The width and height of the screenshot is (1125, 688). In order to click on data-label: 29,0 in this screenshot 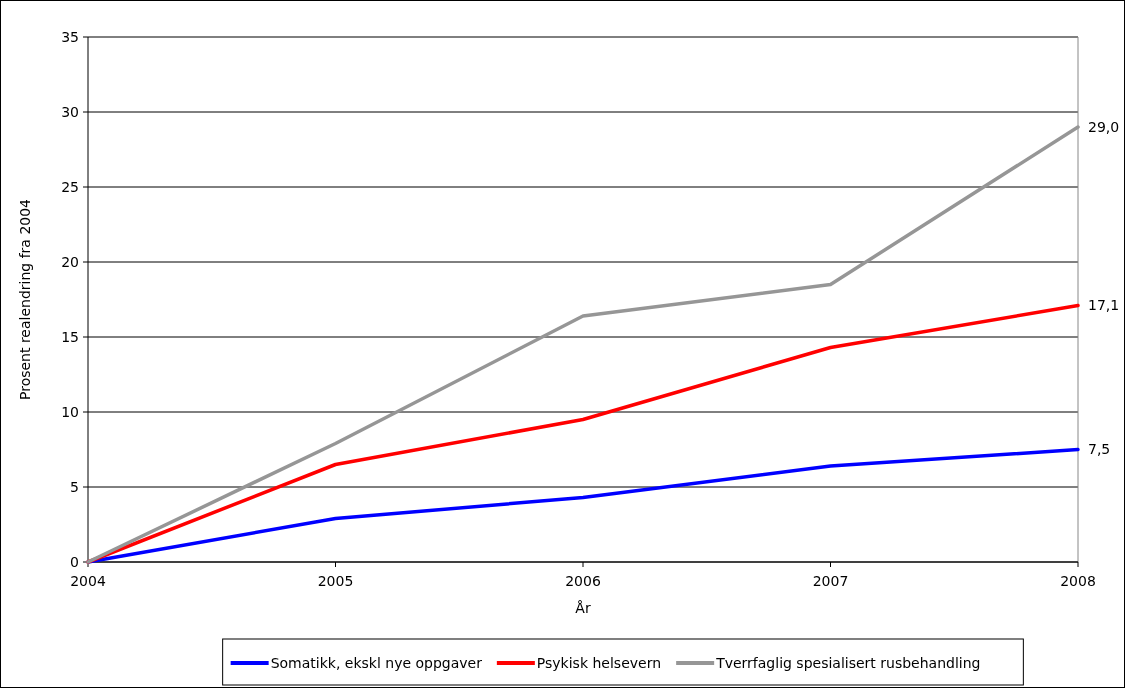, I will do `click(1104, 126)`.